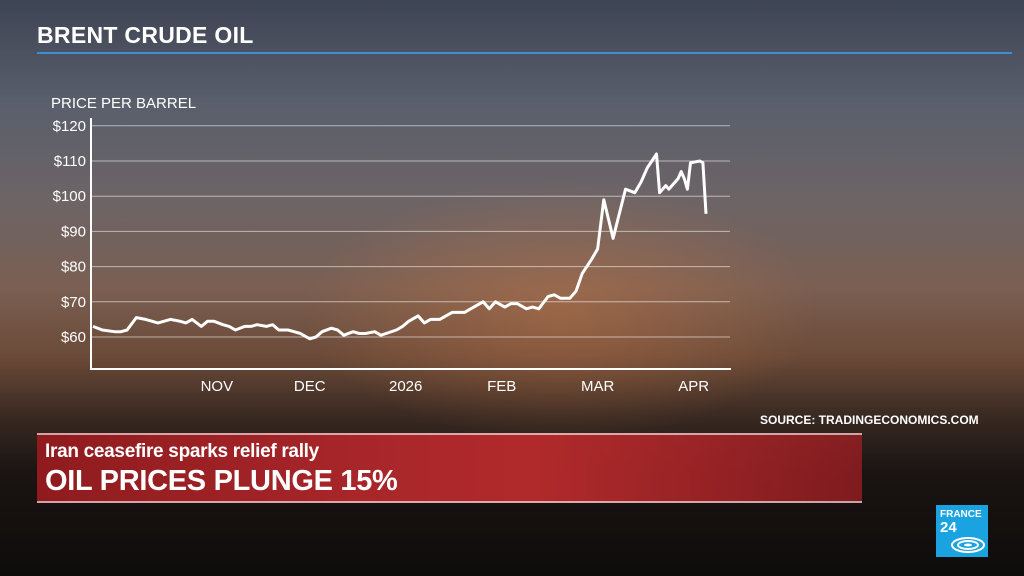 Image resolution: width=1024 pixels, height=576 pixels. What do you see at coordinates (182, 451) in the screenshot?
I see `banner-kicker: Iran ceasefire sparks relief rally` at bounding box center [182, 451].